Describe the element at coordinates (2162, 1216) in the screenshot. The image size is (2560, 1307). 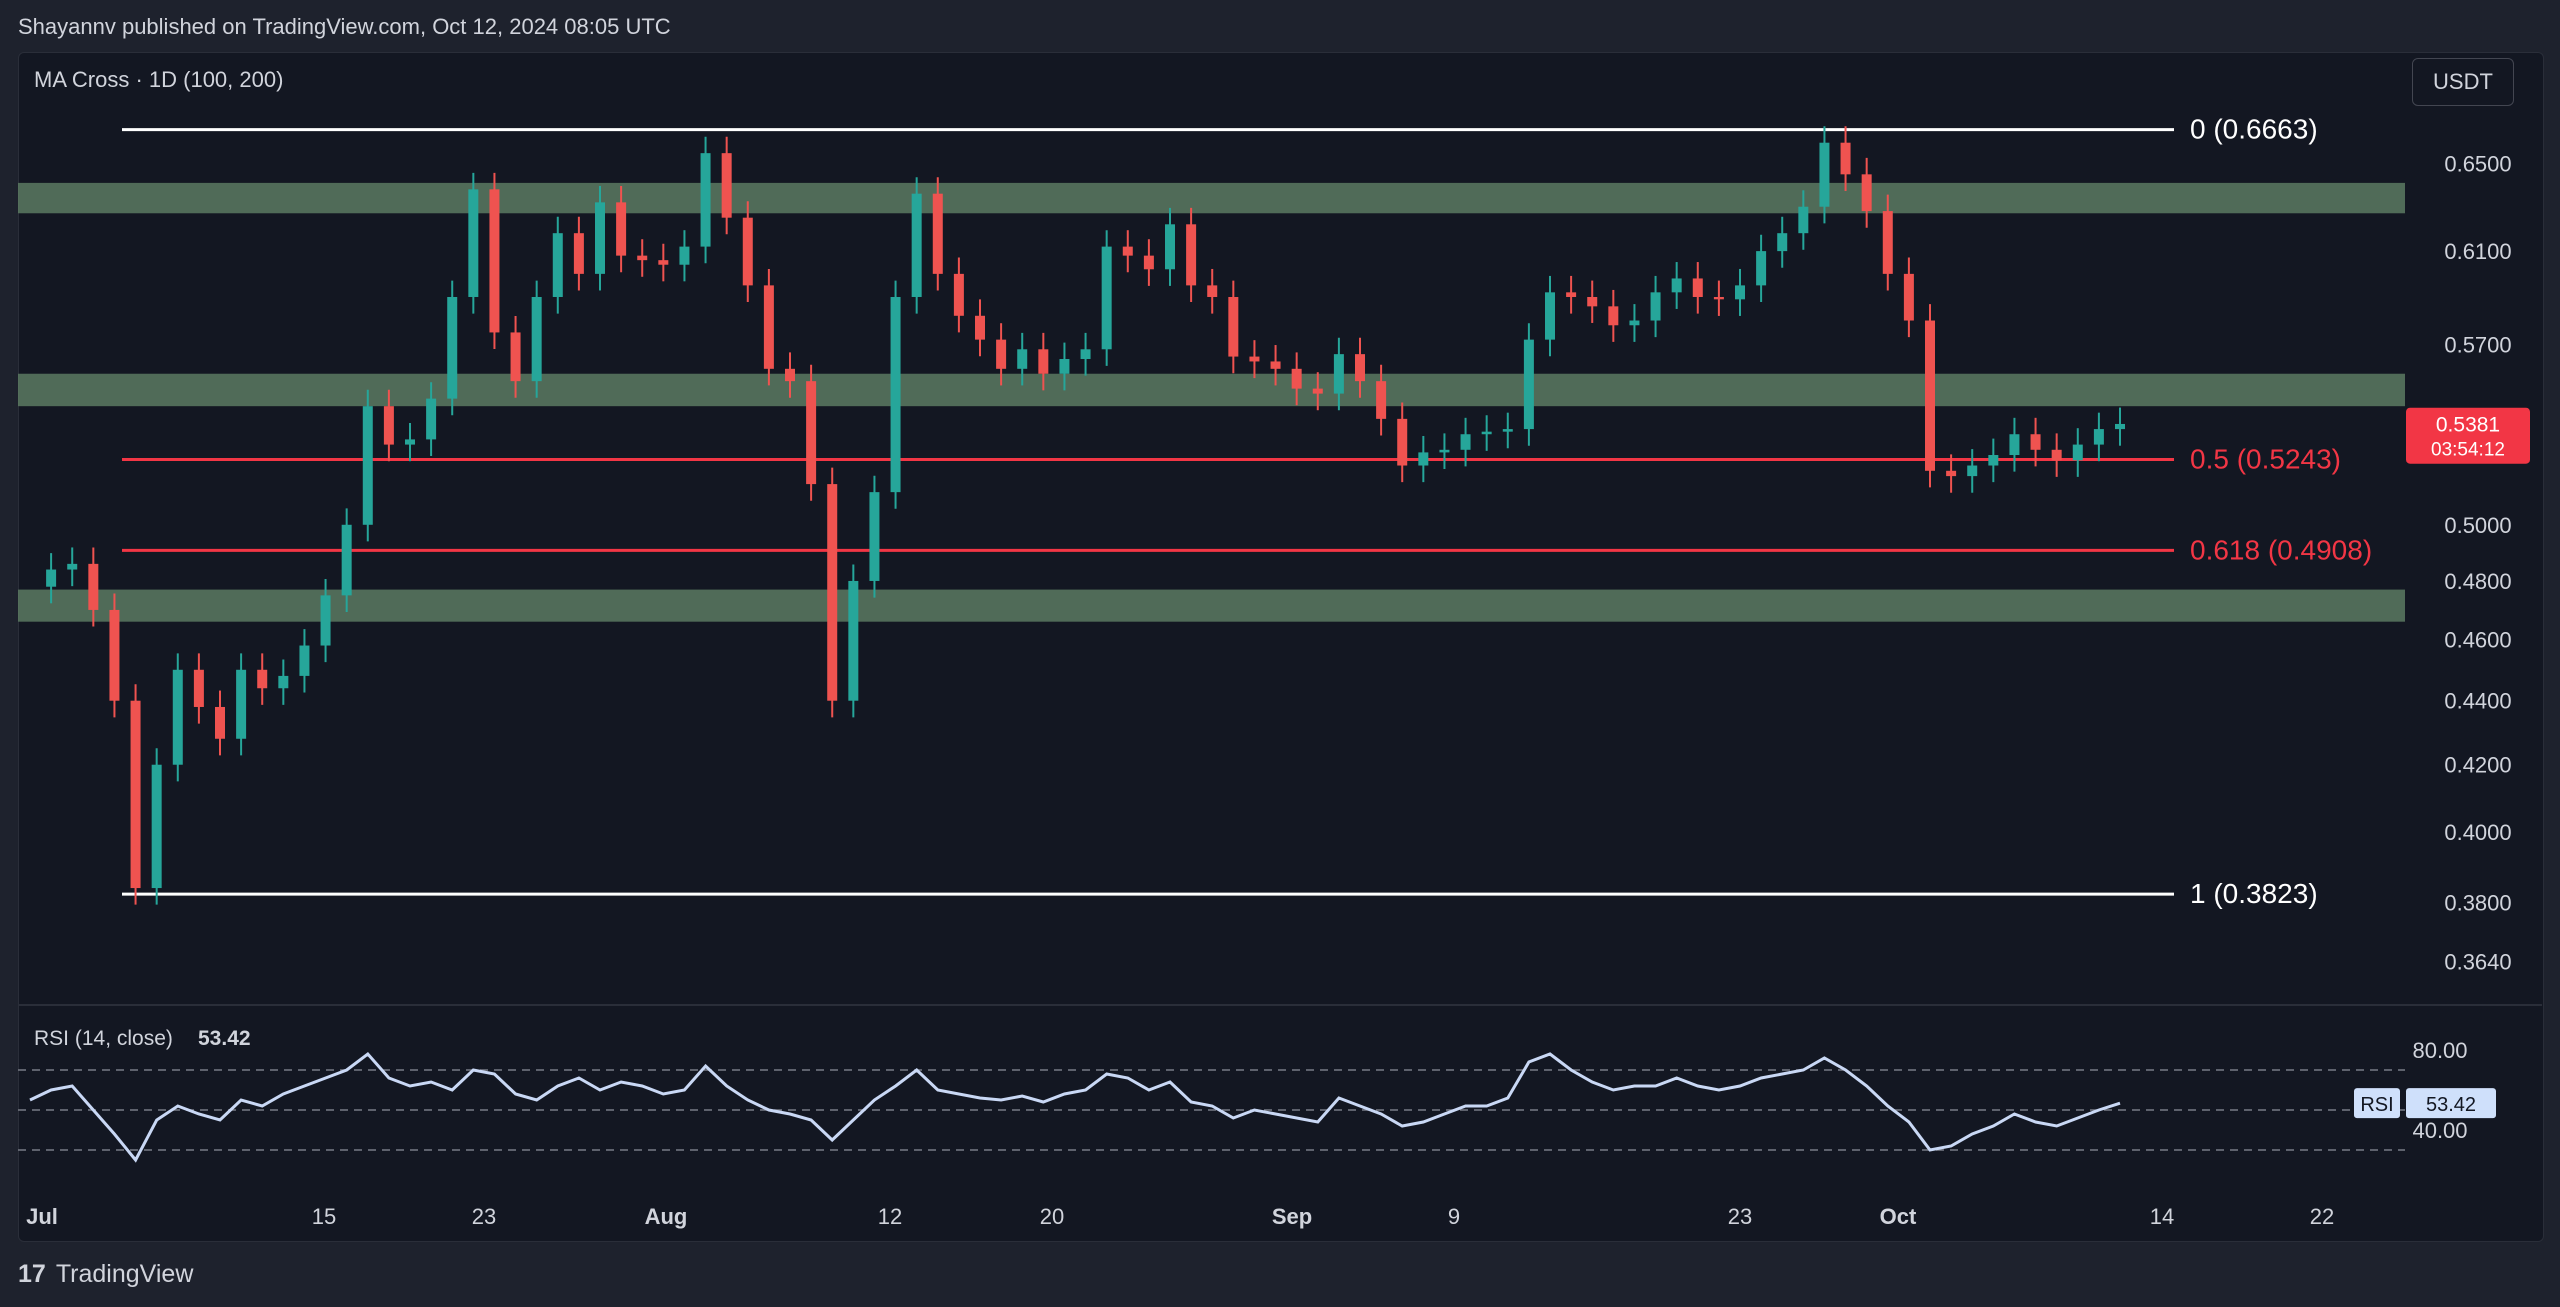
I see `x-tick-10: 14` at that location.